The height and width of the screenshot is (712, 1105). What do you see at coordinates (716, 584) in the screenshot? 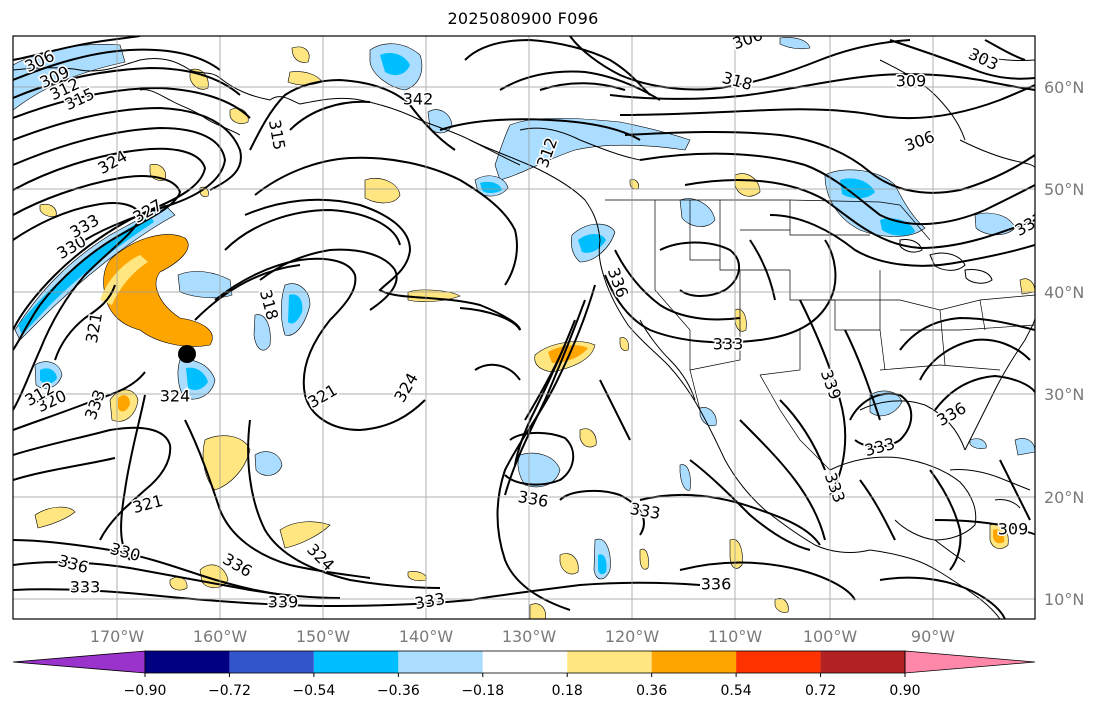
I see `contour-label: 336` at bounding box center [716, 584].